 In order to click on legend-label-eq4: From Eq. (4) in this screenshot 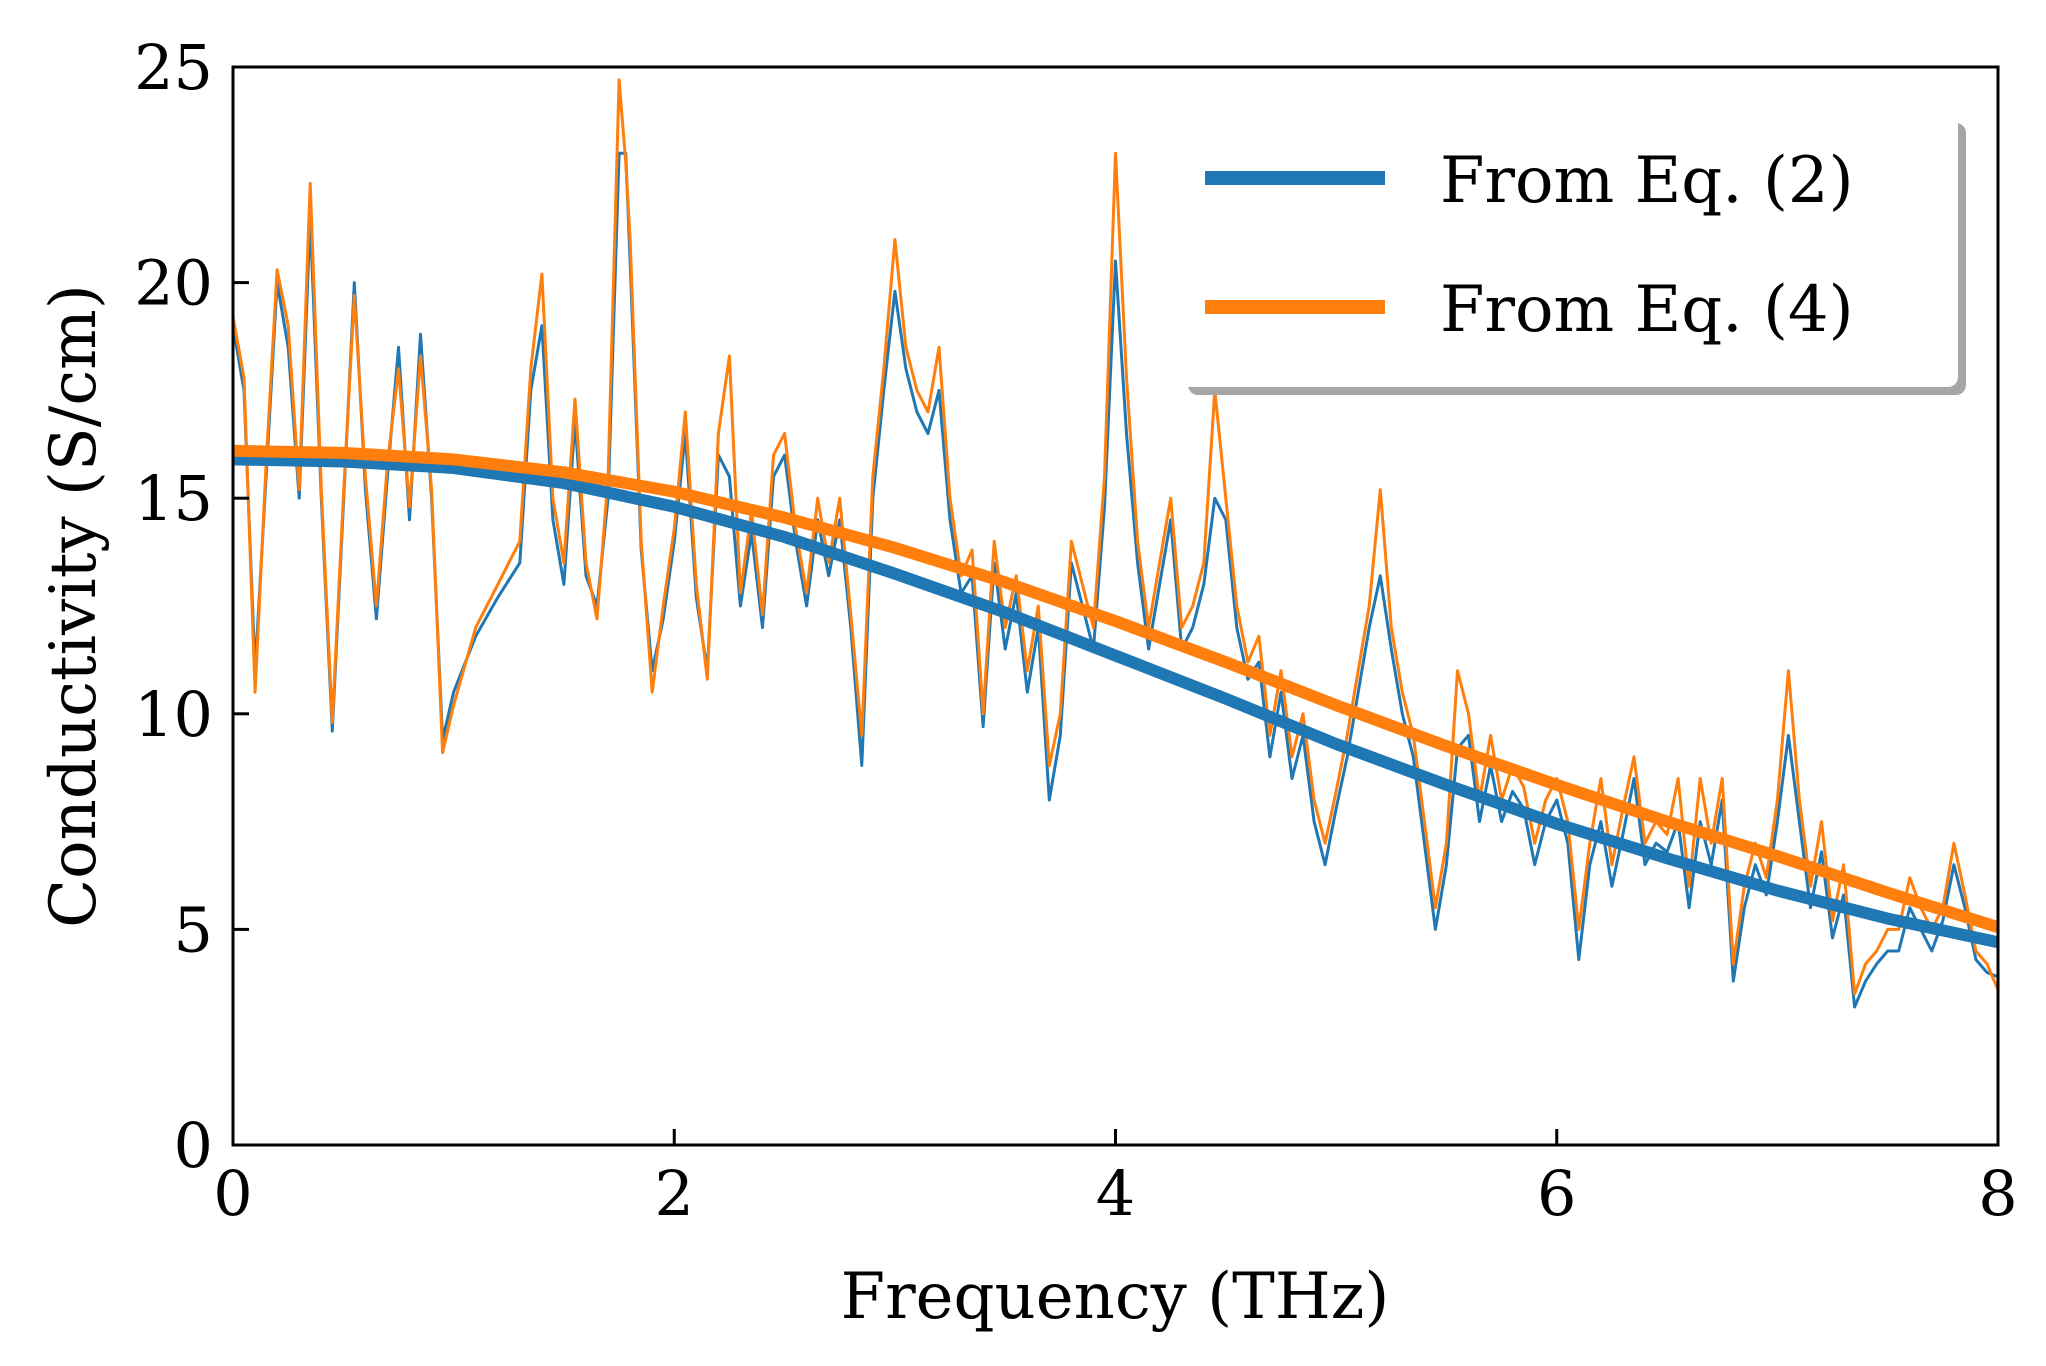, I will do `click(1647, 310)`.